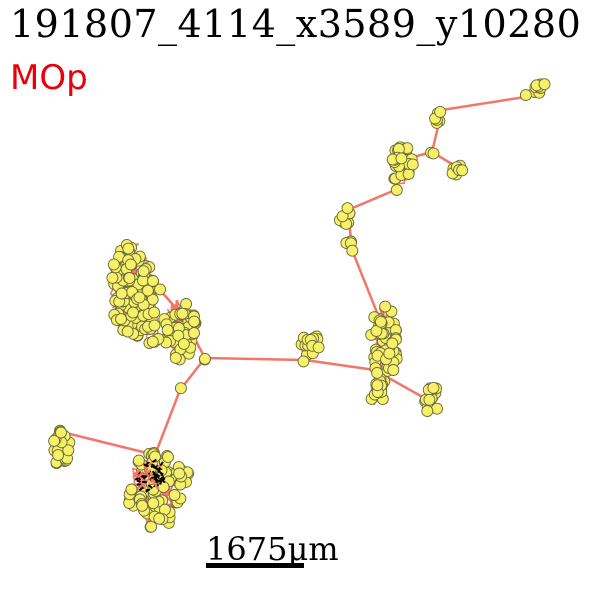 The height and width of the screenshot is (600, 600). Describe the element at coordinates (255, 565) in the screenshot. I see `scale-bar` at that location.